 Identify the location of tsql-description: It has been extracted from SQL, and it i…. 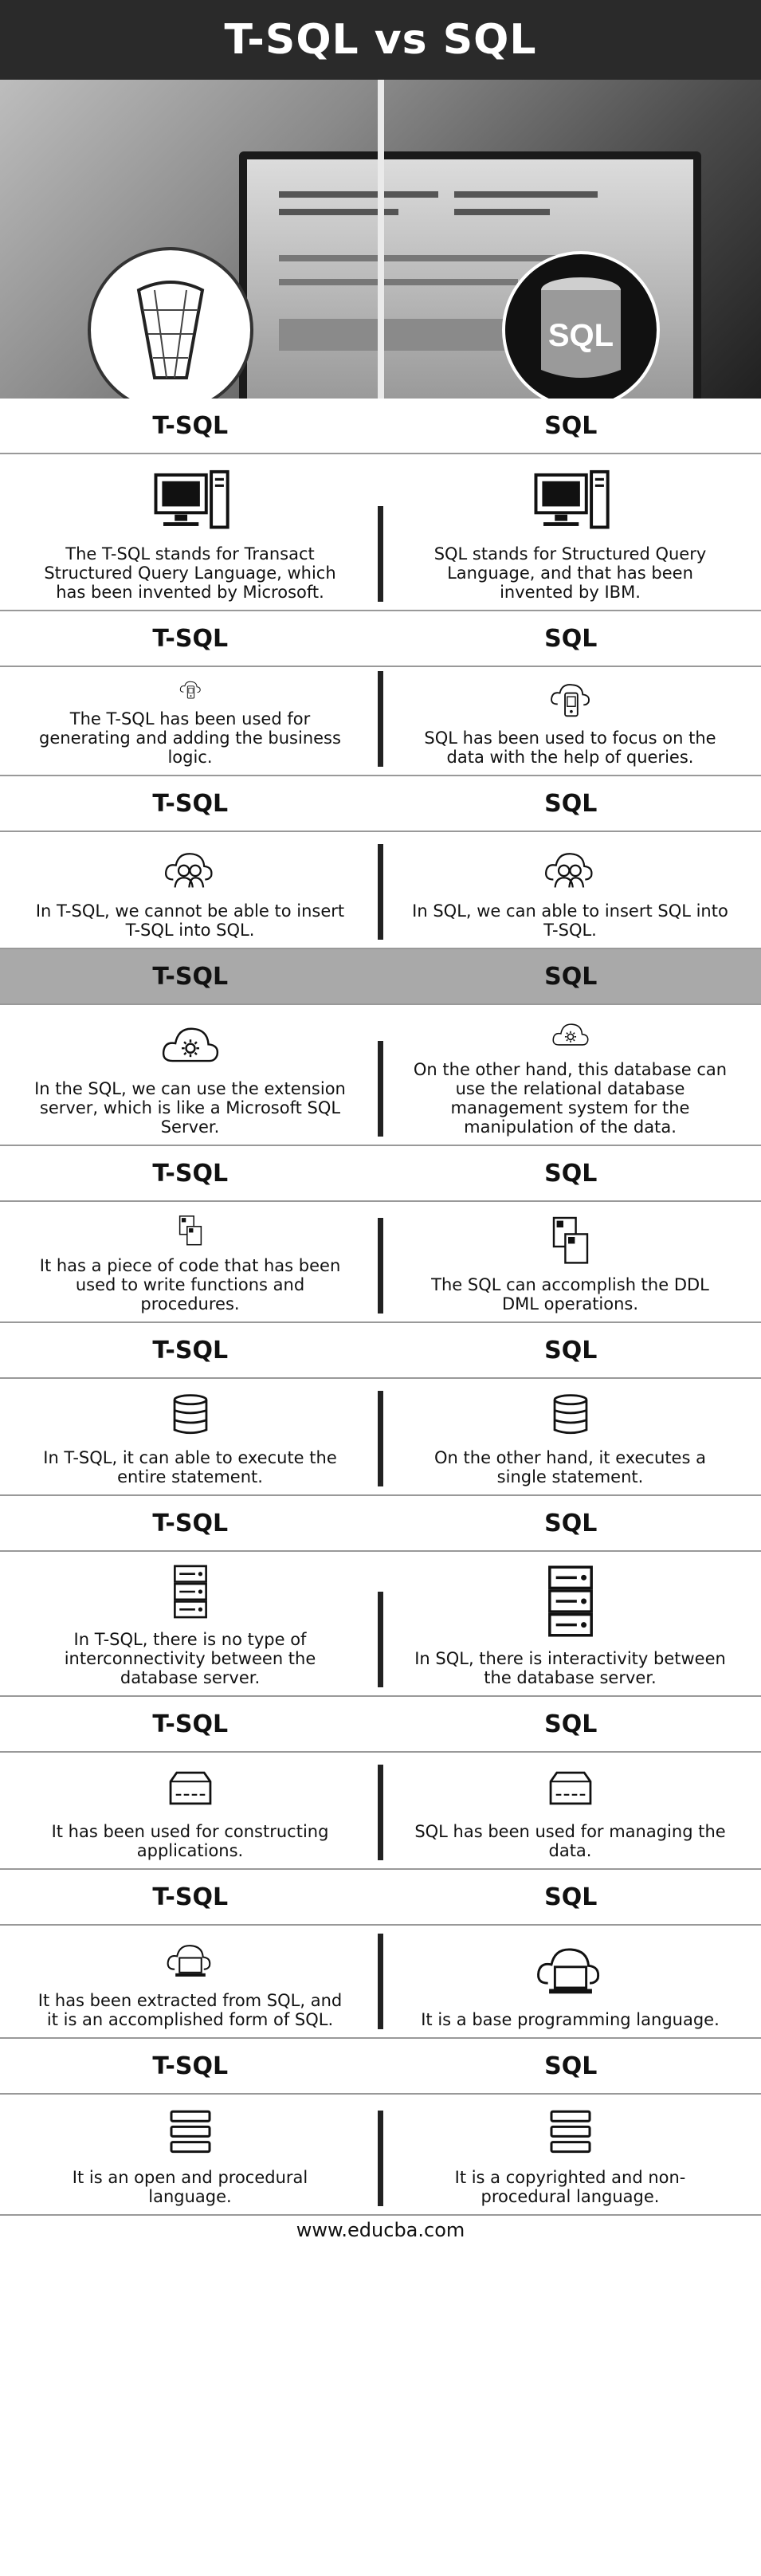
(190, 2010).